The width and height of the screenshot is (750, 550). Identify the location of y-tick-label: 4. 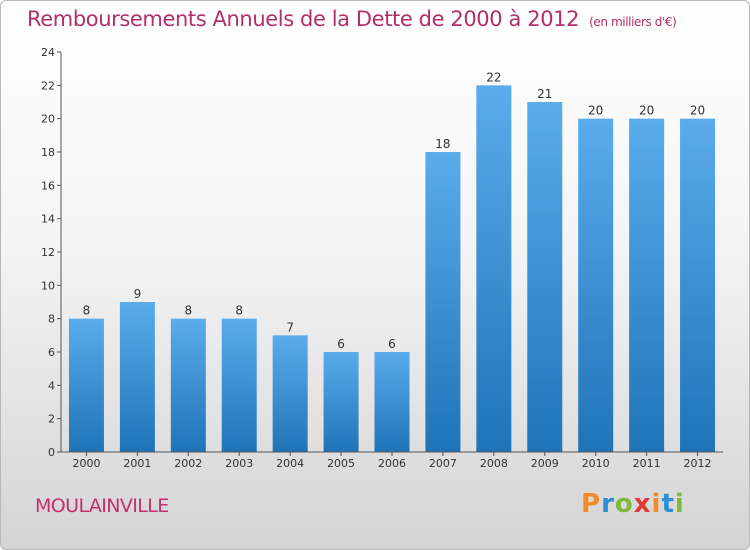
(51, 385).